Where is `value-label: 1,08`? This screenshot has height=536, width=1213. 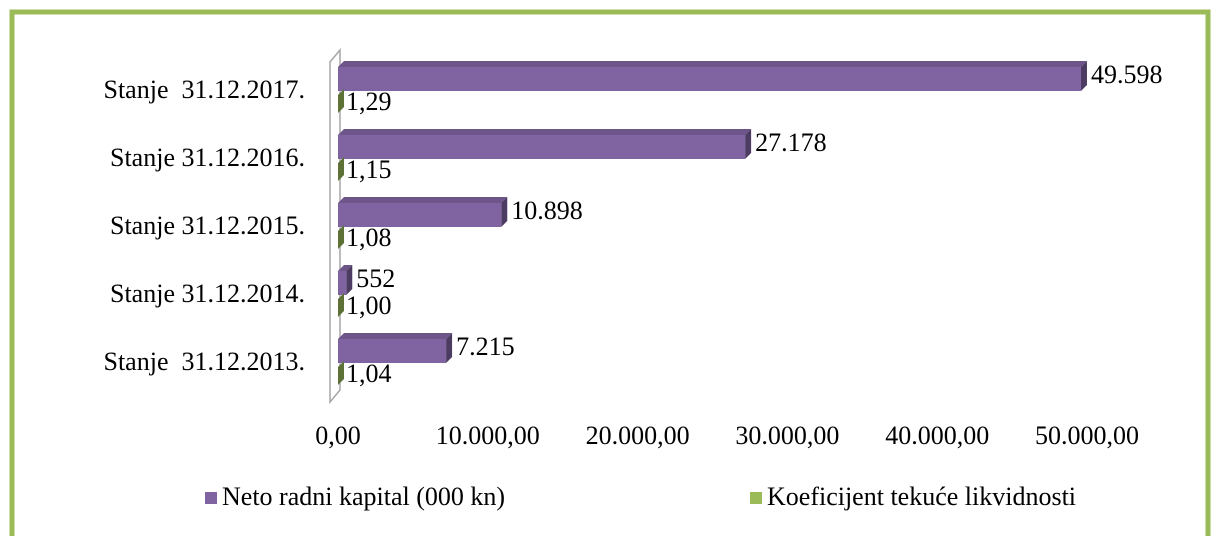 value-label: 1,08 is located at coordinates (369, 237).